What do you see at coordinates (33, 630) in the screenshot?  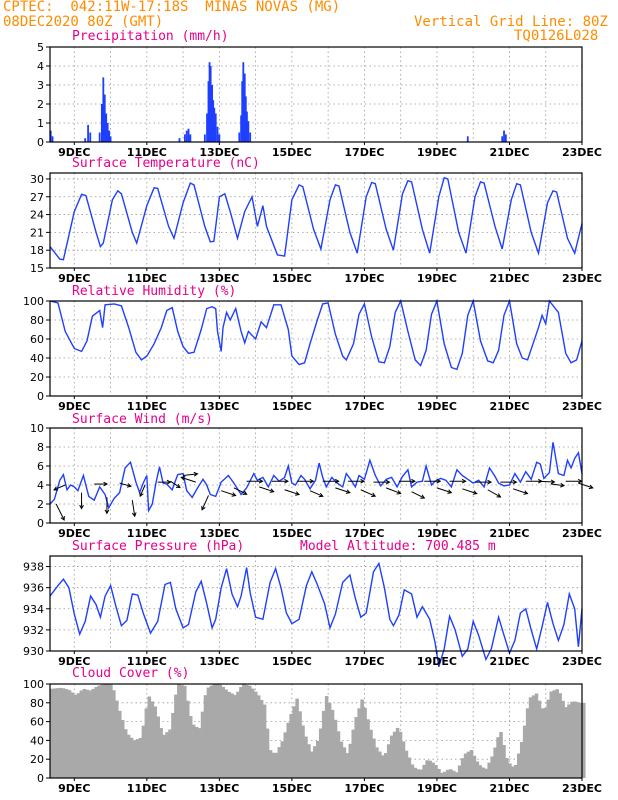 I see `press-ytick-label: 932` at bounding box center [33, 630].